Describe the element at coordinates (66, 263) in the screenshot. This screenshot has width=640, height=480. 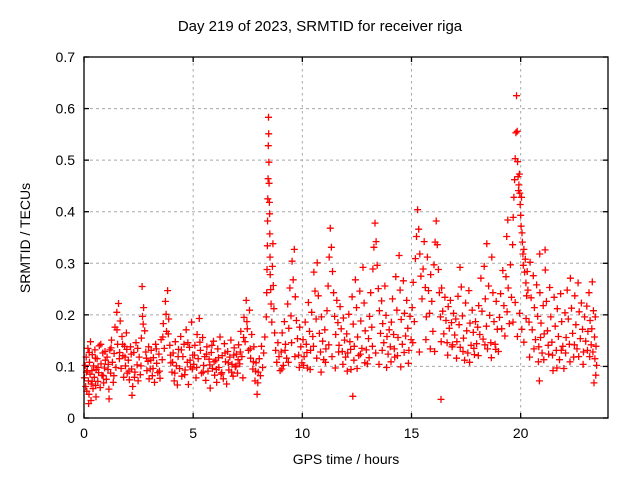
I see `y-tick-label: 0.3` at that location.